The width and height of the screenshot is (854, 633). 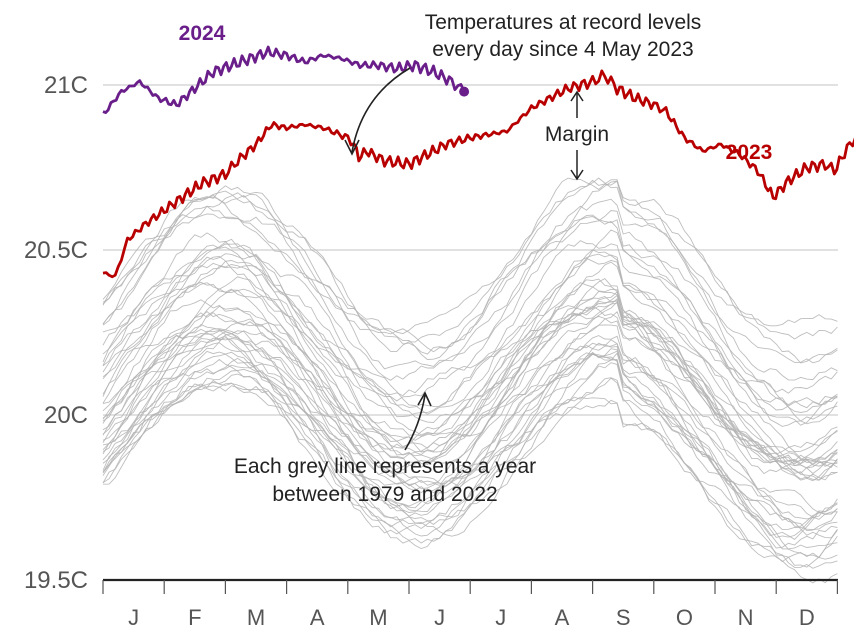 I want to click on record-note-arrow, so click(x=381, y=110).